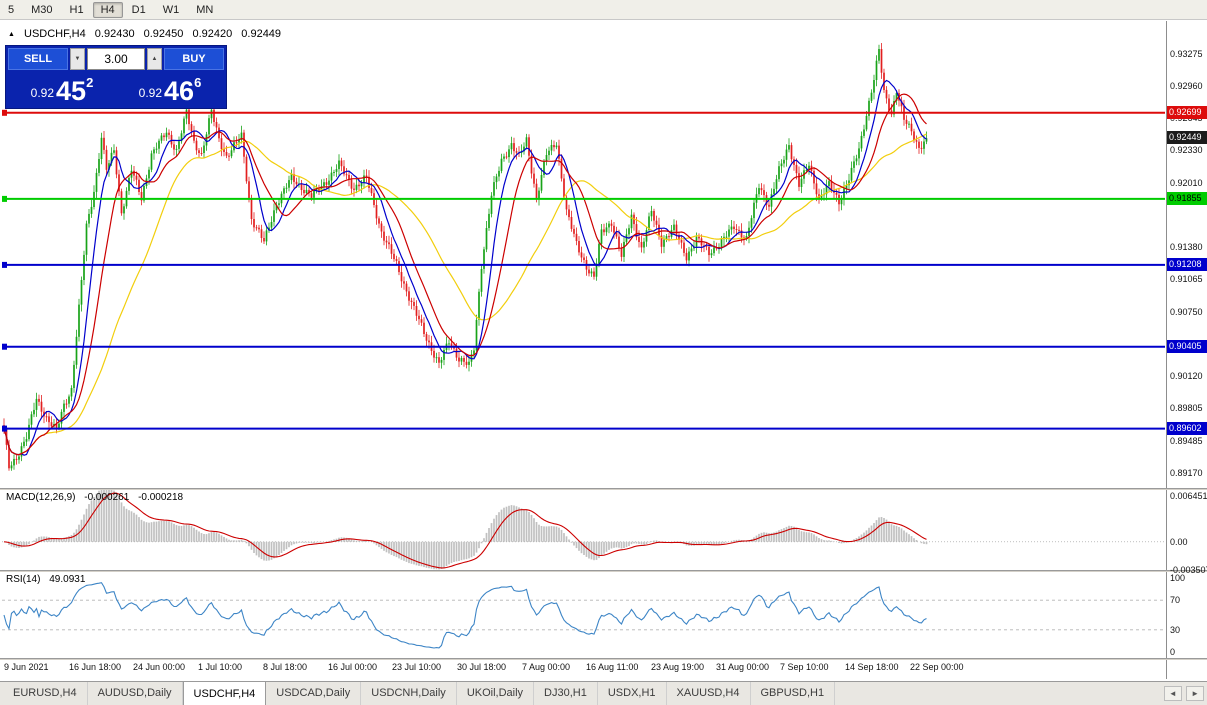 Image resolution: width=1207 pixels, height=705 pixels. What do you see at coordinates (114, 34) in the screenshot?
I see `ohlc-open: 0.92430` at bounding box center [114, 34].